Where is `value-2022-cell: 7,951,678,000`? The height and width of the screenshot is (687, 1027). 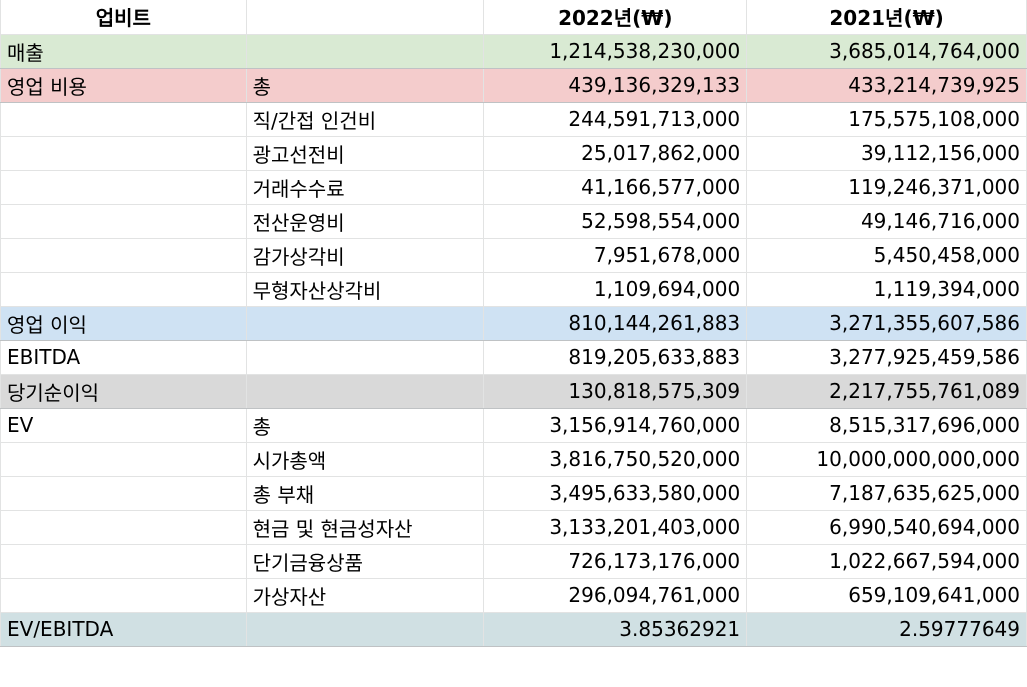
value-2022-cell: 7,951,678,000 is located at coordinates (615, 255).